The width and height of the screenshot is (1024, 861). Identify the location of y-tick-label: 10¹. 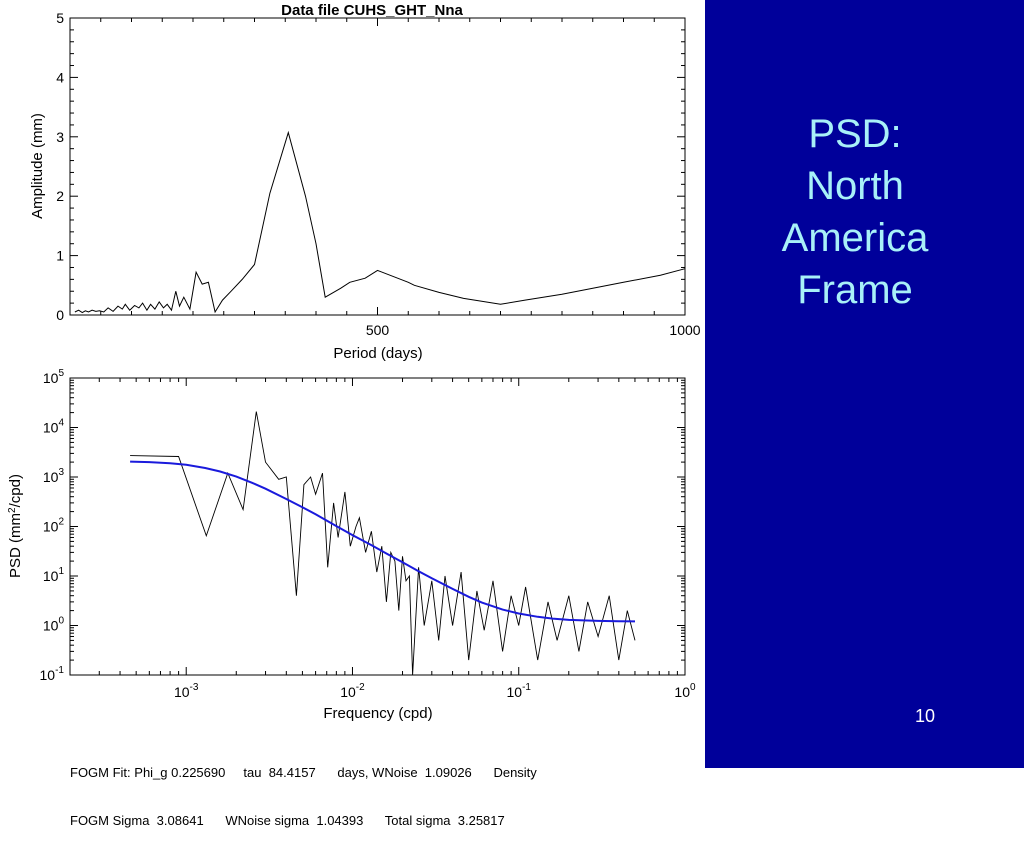
(54, 575).